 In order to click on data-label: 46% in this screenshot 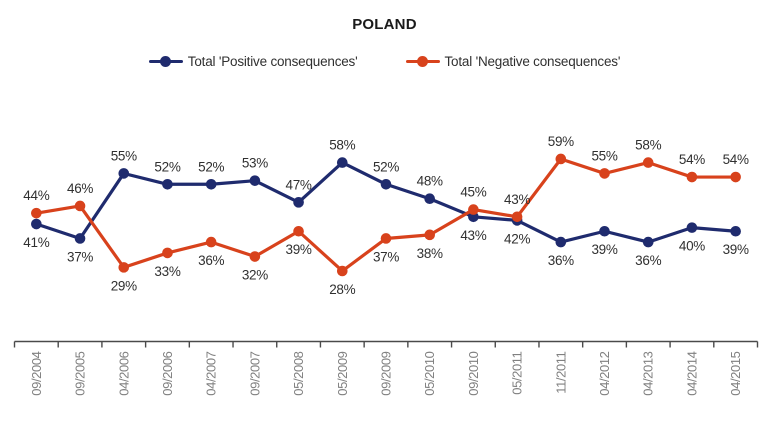, I will do `click(80, 188)`.